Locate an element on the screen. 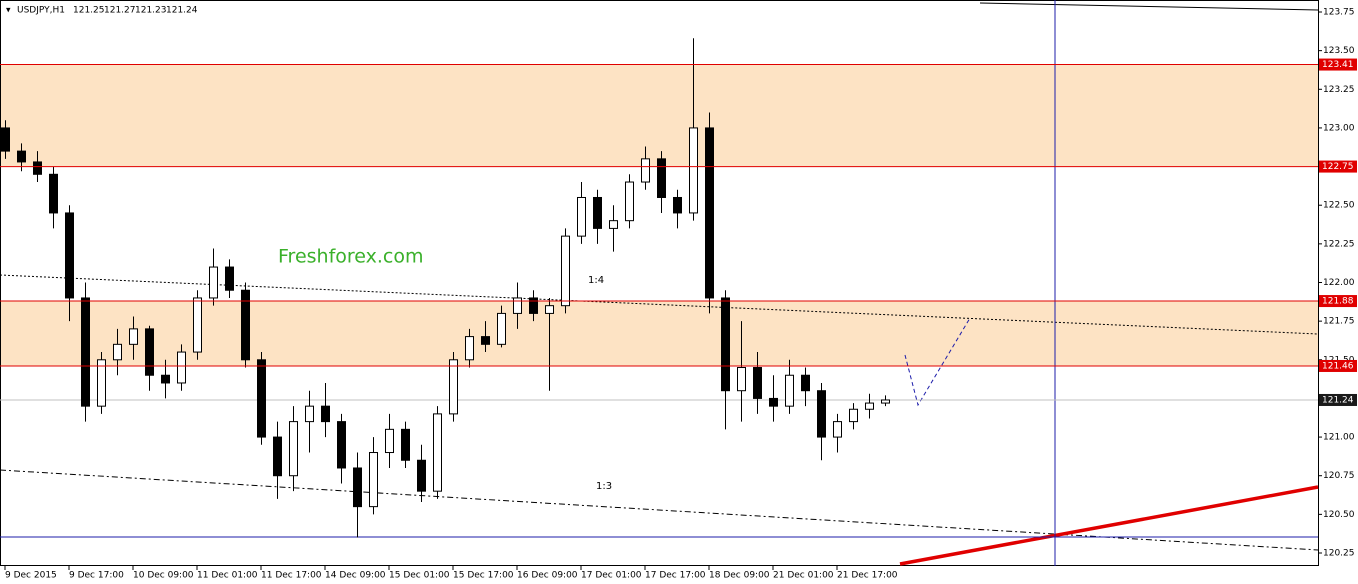 The image size is (1358, 584). zone is located at coordinates (659, 333).